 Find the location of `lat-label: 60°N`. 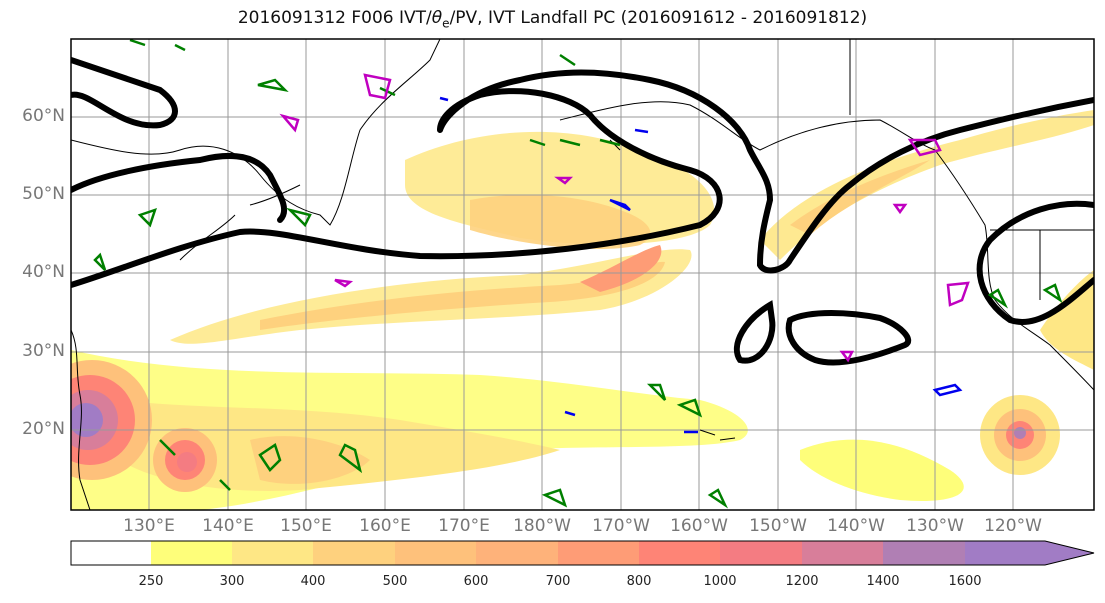

lat-label: 60°N is located at coordinates (43, 116).